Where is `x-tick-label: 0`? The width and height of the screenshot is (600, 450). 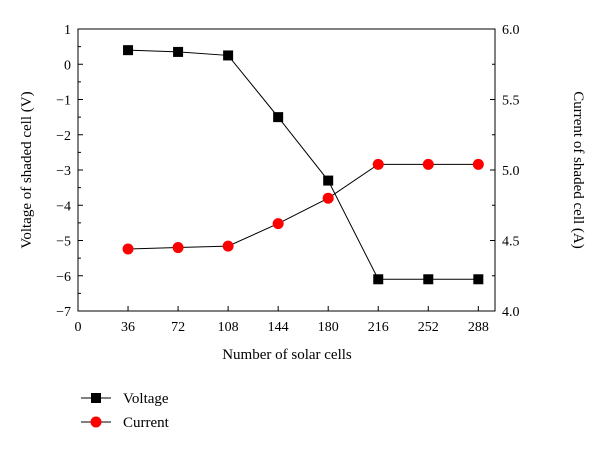 x-tick-label: 0 is located at coordinates (78, 327).